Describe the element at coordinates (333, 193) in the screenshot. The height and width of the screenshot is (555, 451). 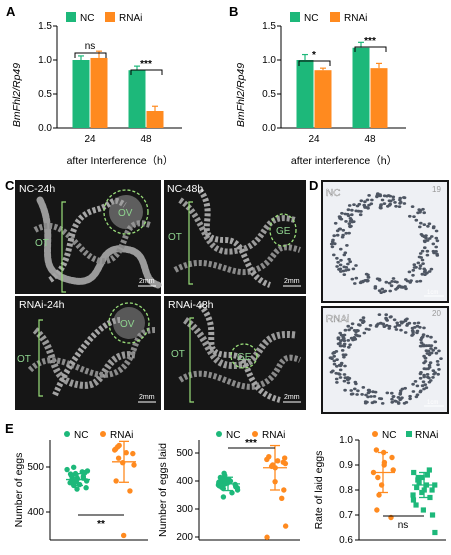
I see `photo-title: NC` at that location.